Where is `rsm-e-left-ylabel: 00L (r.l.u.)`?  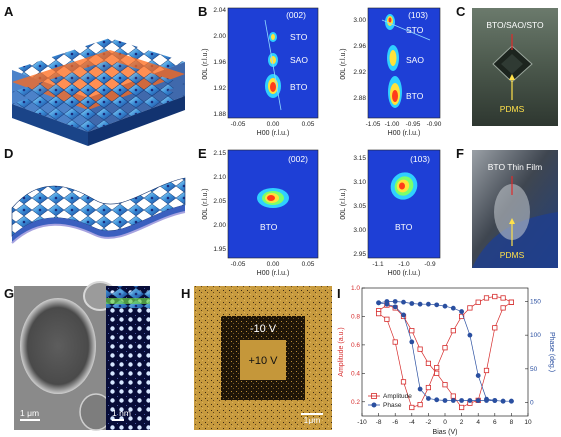
rsm-e-left-ylabel: 00L (r.l.u.) is located at coordinates (205, 203).